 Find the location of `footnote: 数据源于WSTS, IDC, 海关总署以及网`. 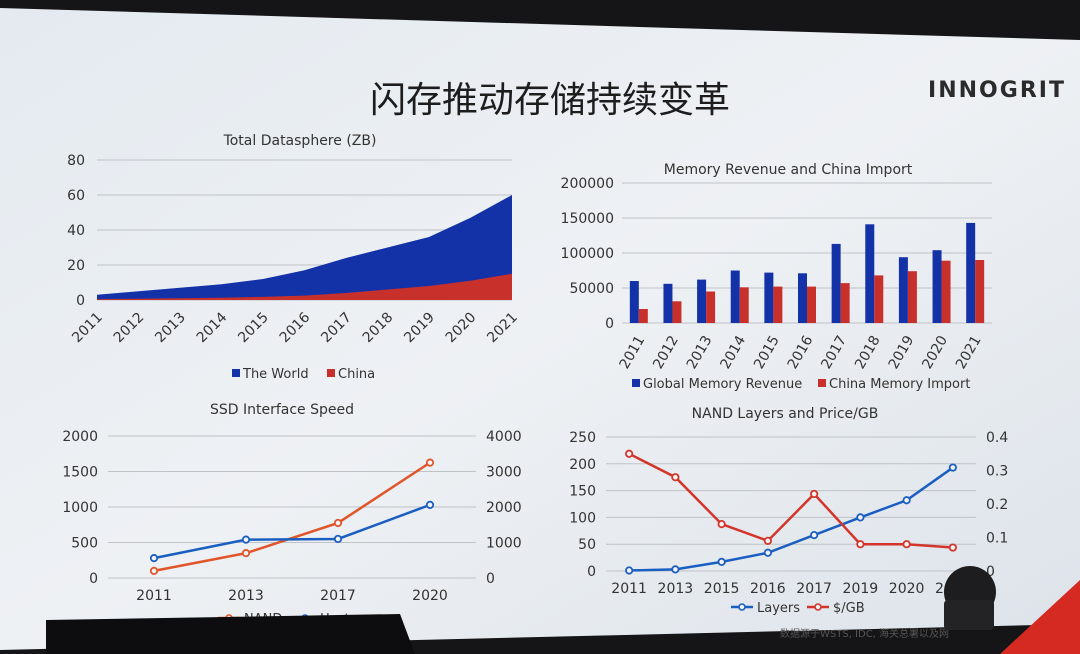

footnote: 数据源于WSTS, IDC, 海关总署以及网 is located at coordinates (864, 633).